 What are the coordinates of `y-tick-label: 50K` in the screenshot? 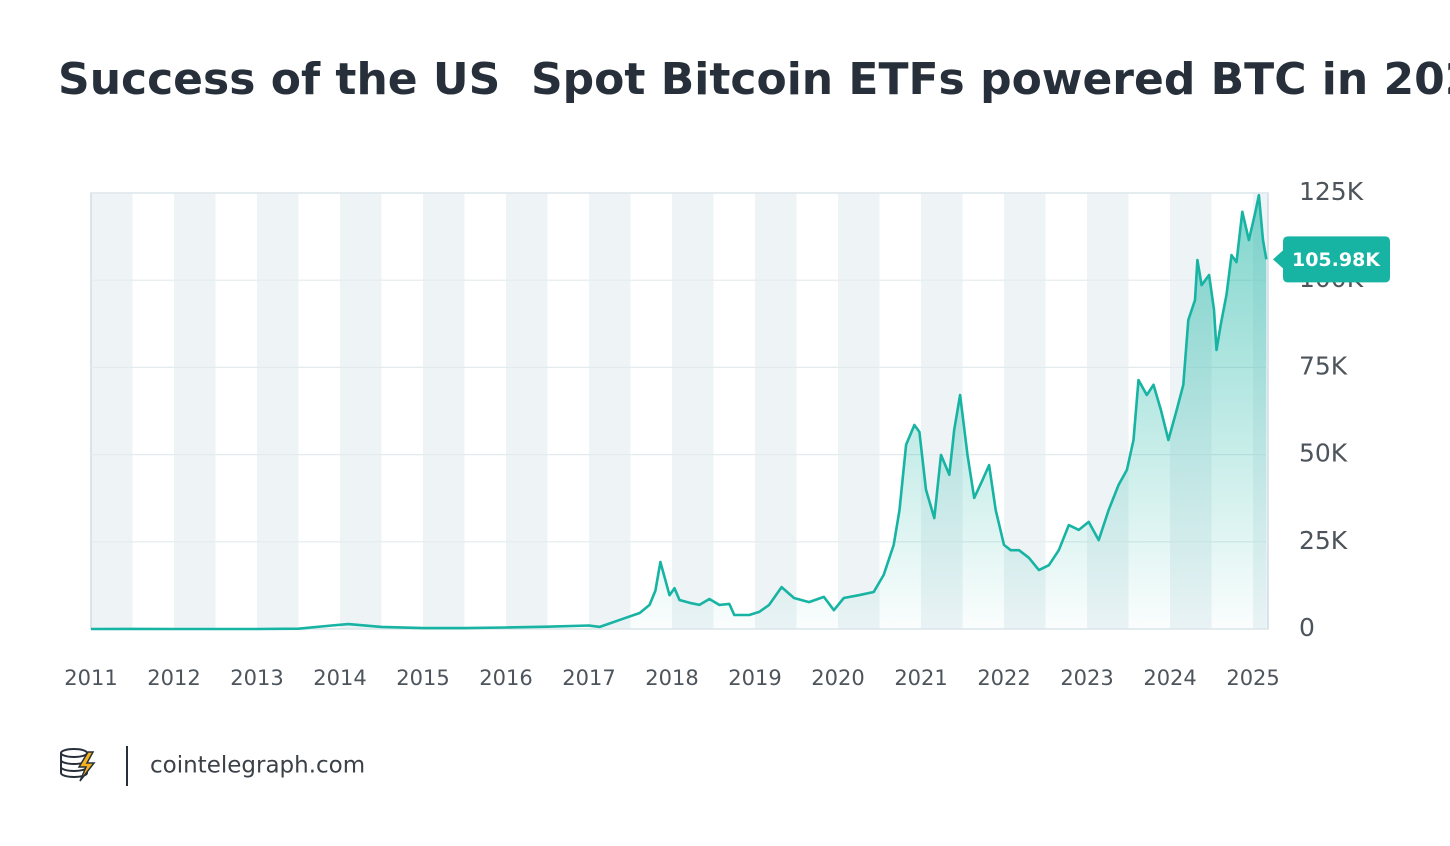 It's located at (1323, 453).